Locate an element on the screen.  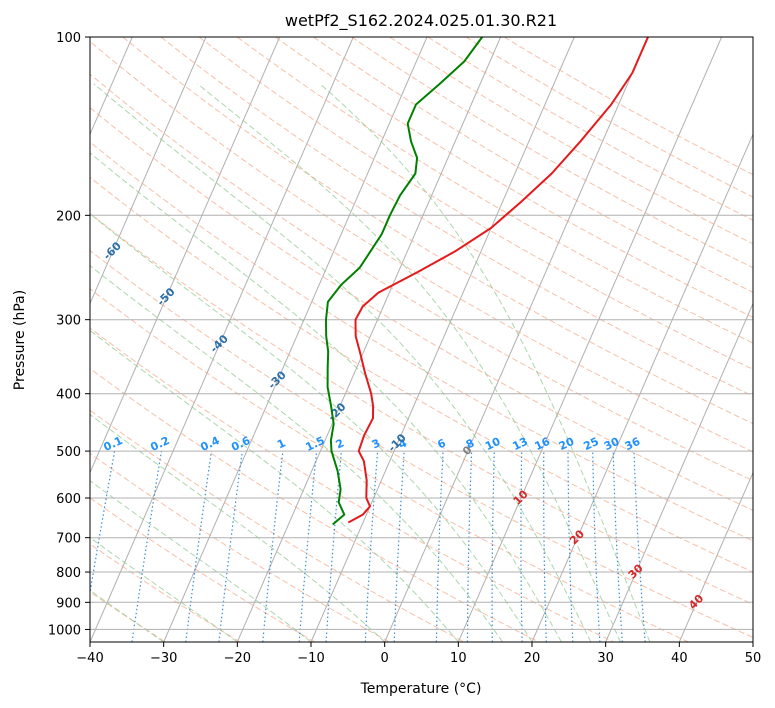
x-tick-label: 50 is located at coordinates (753, 658).